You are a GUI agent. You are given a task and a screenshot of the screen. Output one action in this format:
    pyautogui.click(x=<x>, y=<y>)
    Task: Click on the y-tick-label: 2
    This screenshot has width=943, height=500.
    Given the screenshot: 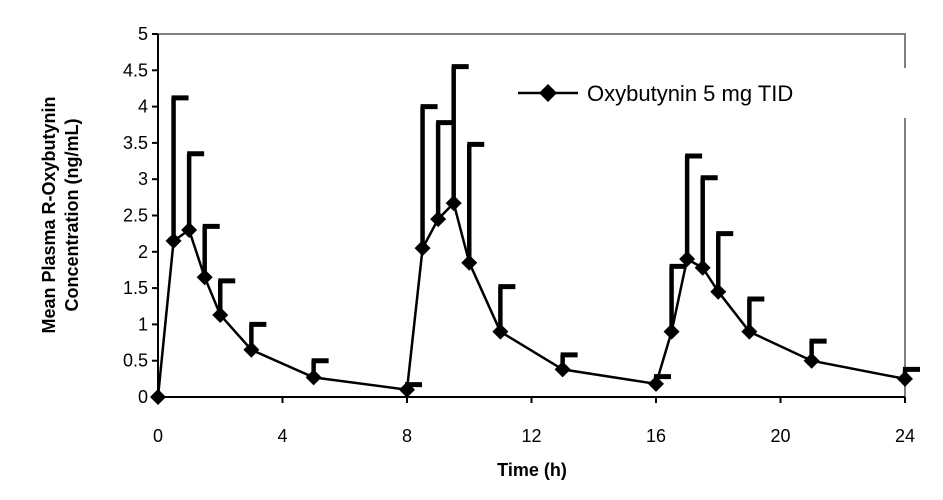 What is the action you would take?
    pyautogui.click(x=143, y=252)
    